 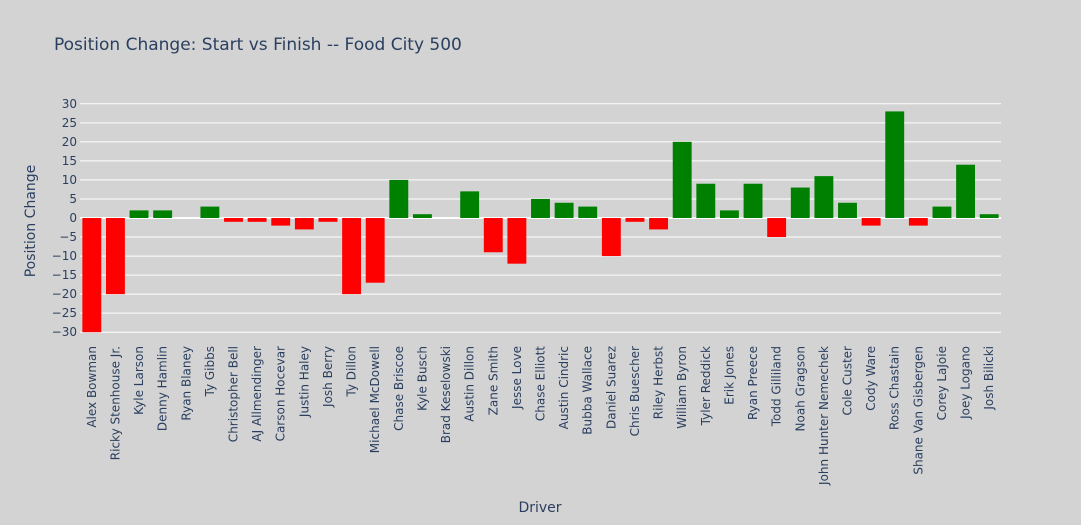 What do you see at coordinates (989, 378) in the screenshot?
I see `x-tick-label: Josh Bilicki` at bounding box center [989, 378].